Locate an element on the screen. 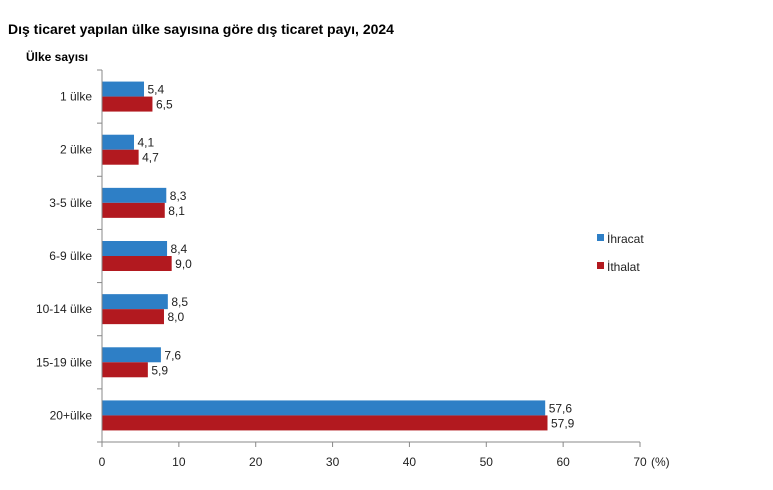  data-label: 6,5 is located at coordinates (164, 105).